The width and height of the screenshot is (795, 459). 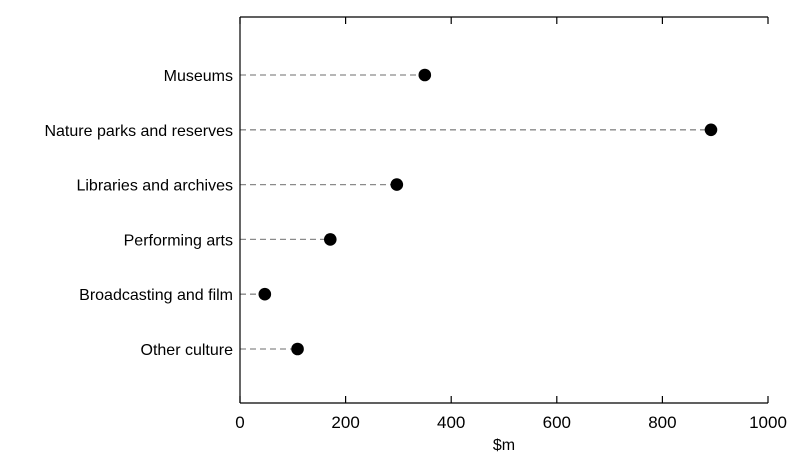 I want to click on x-tick-label: 400, so click(x=451, y=422).